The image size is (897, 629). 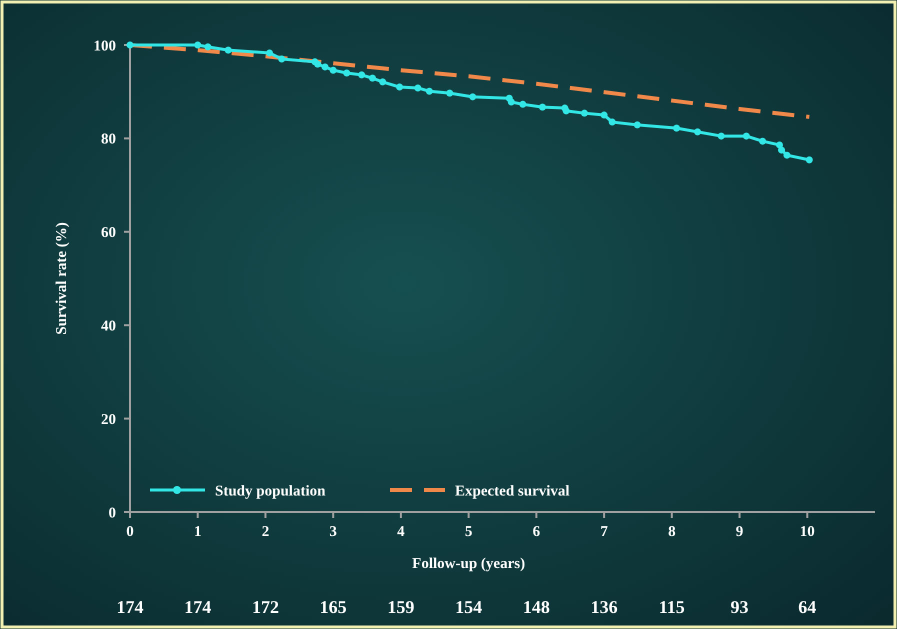 What do you see at coordinates (604, 532) in the screenshot?
I see `x-tick-label: 7` at bounding box center [604, 532].